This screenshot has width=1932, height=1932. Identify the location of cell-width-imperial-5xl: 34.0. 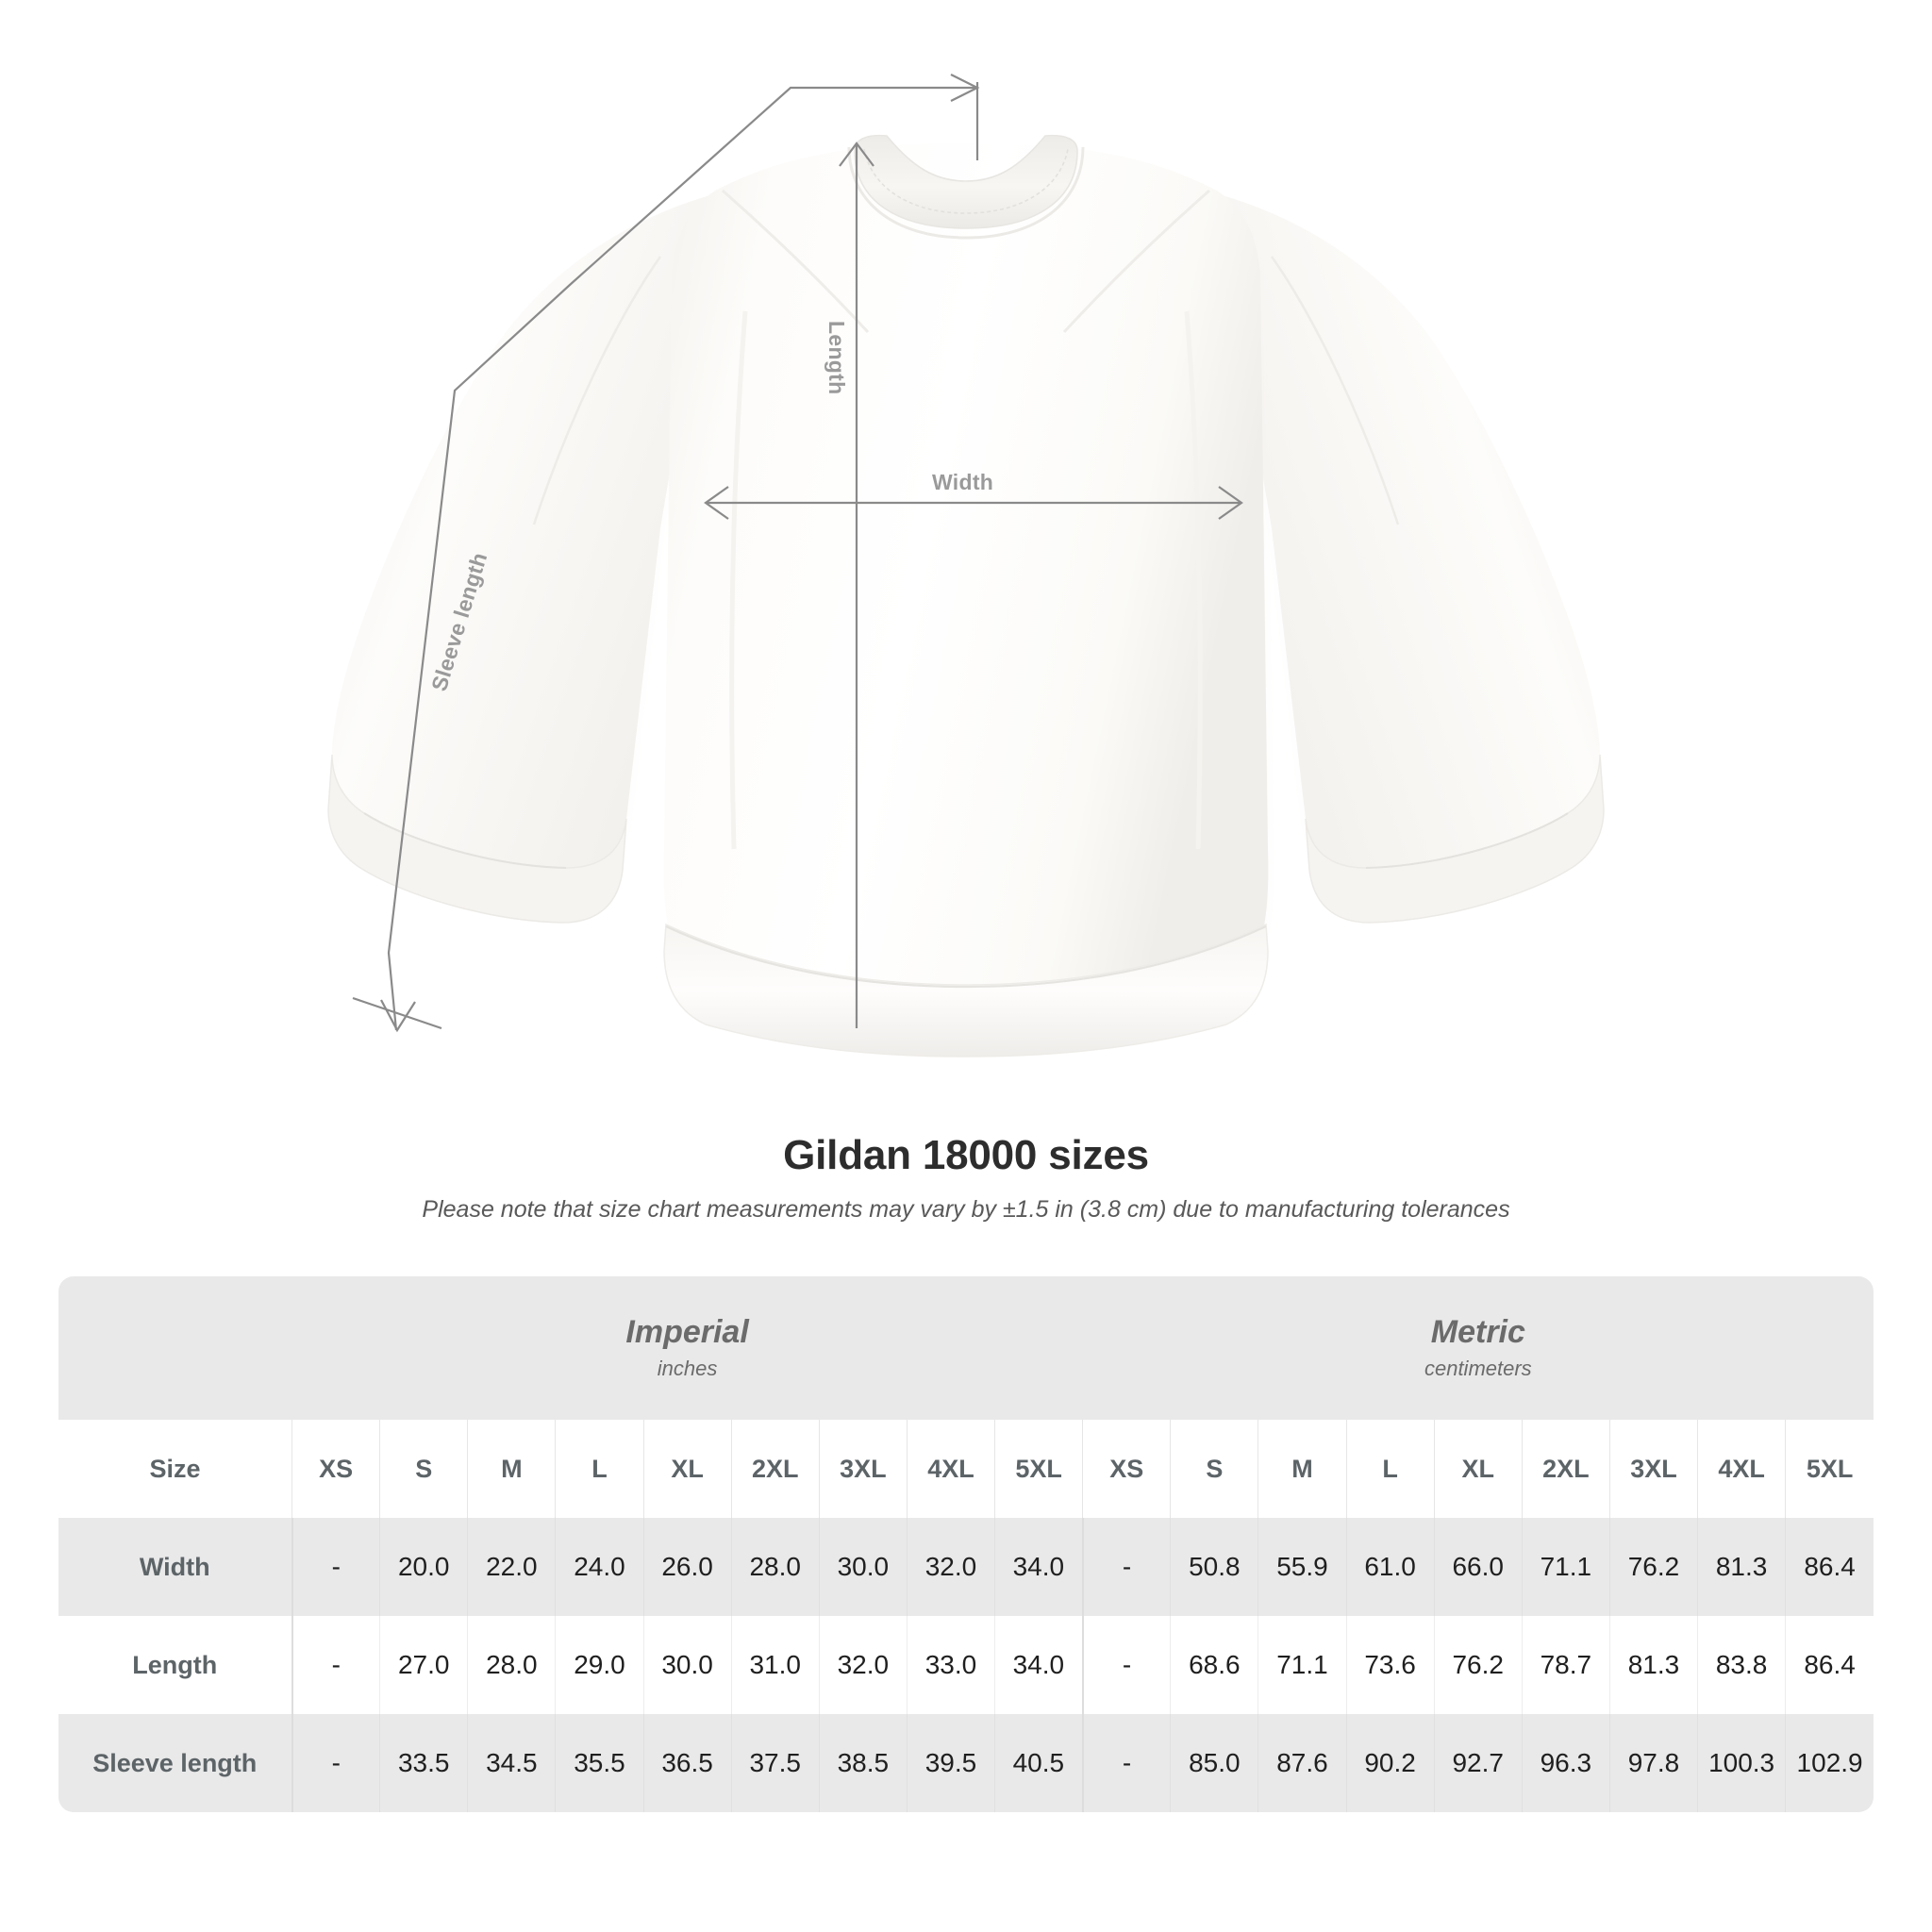
(1038, 1567).